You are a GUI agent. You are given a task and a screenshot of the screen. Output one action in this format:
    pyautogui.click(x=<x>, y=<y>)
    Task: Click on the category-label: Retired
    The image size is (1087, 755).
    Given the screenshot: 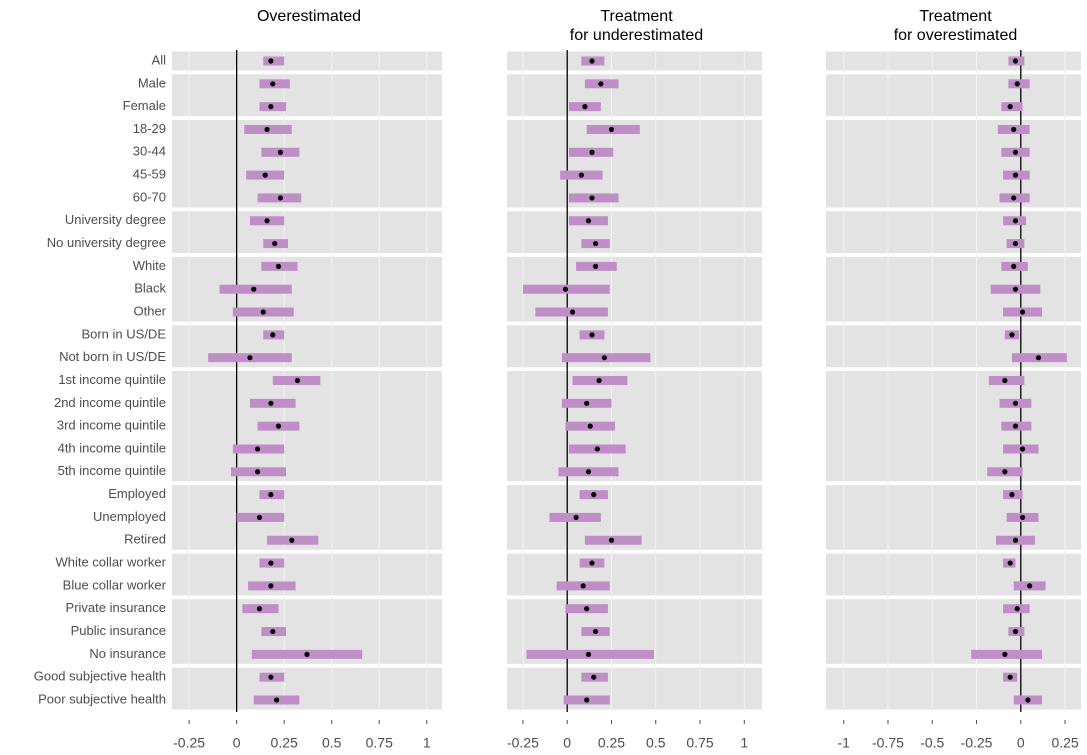 What is the action you would take?
    pyautogui.click(x=145, y=539)
    